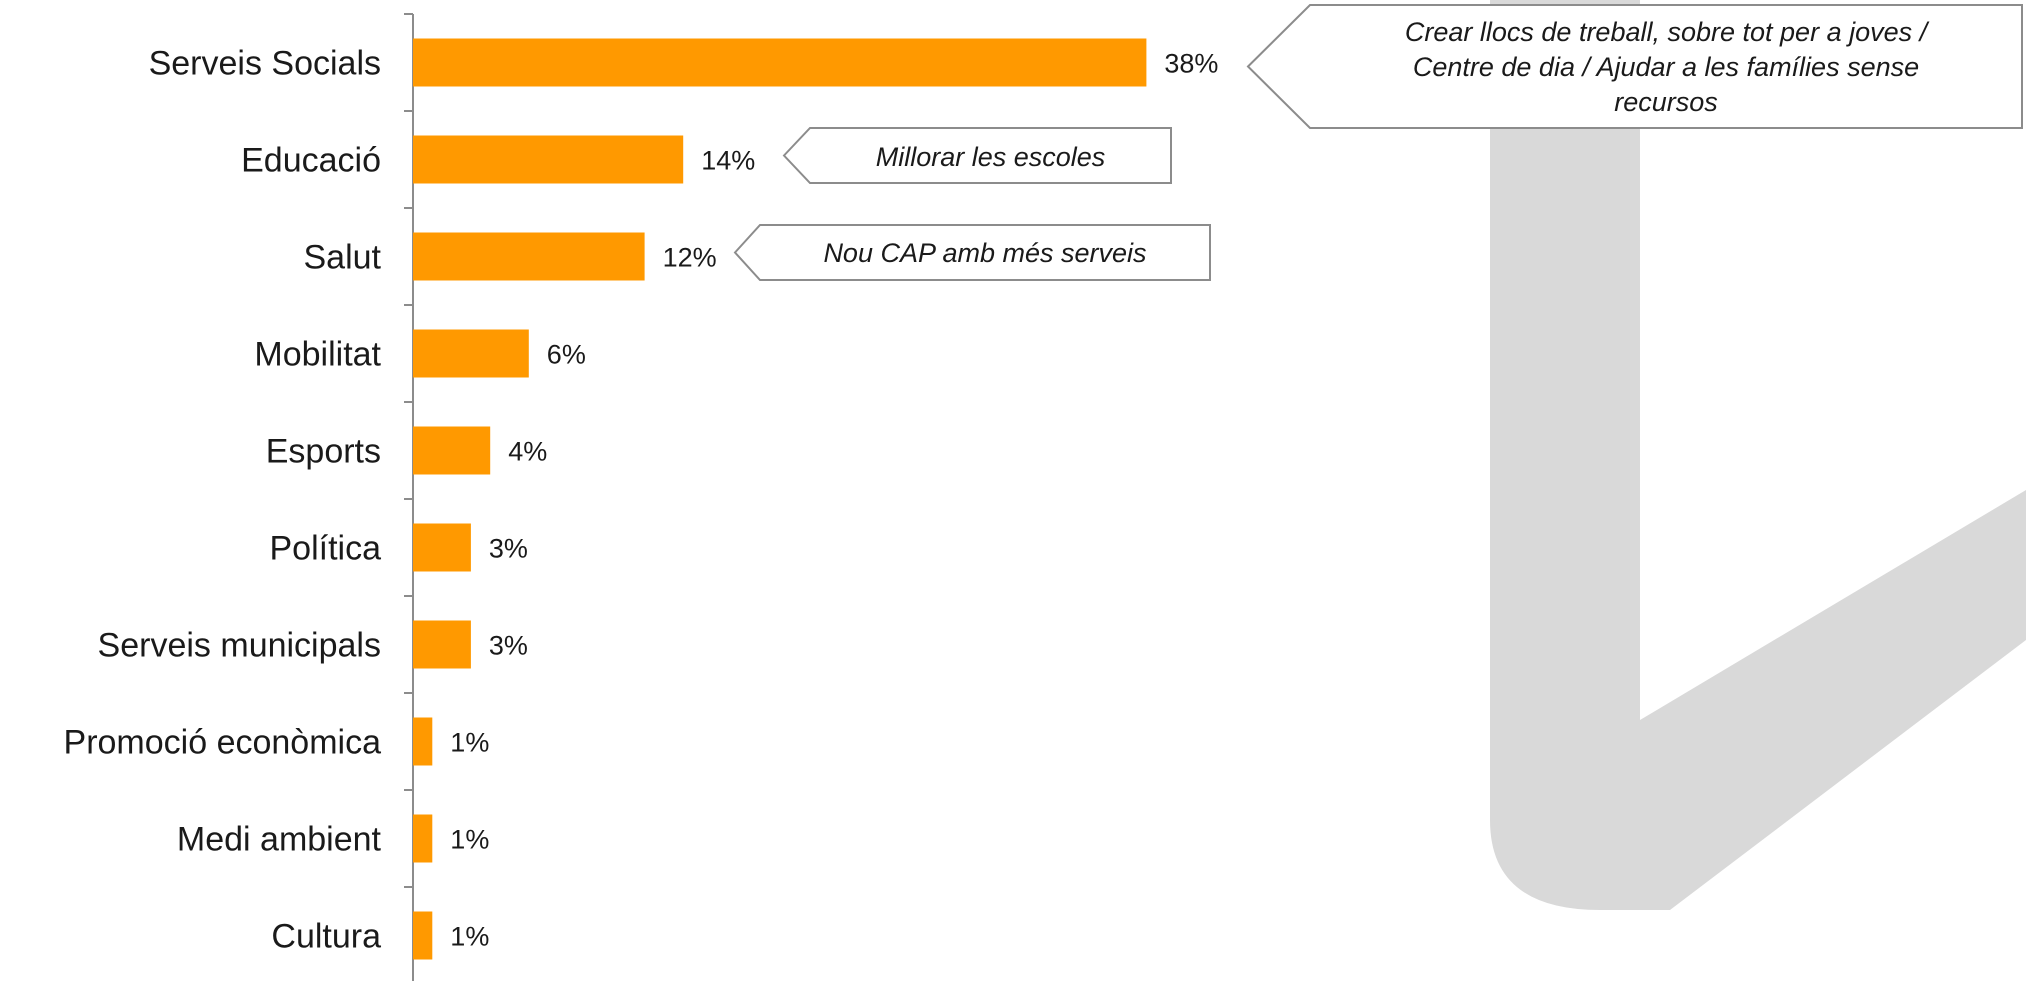 The image size is (2026, 981). Describe the element at coordinates (690, 258) in the screenshot. I see `value-label-salut: 12%` at that location.